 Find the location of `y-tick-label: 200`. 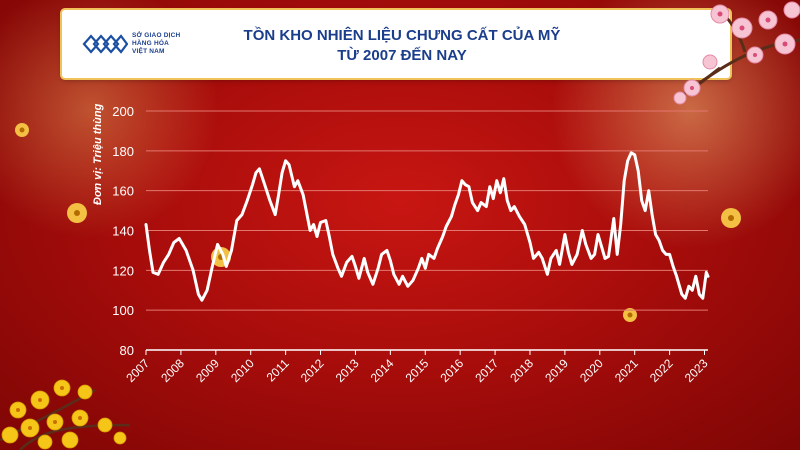

y-tick-label: 200 is located at coordinates (123, 111).